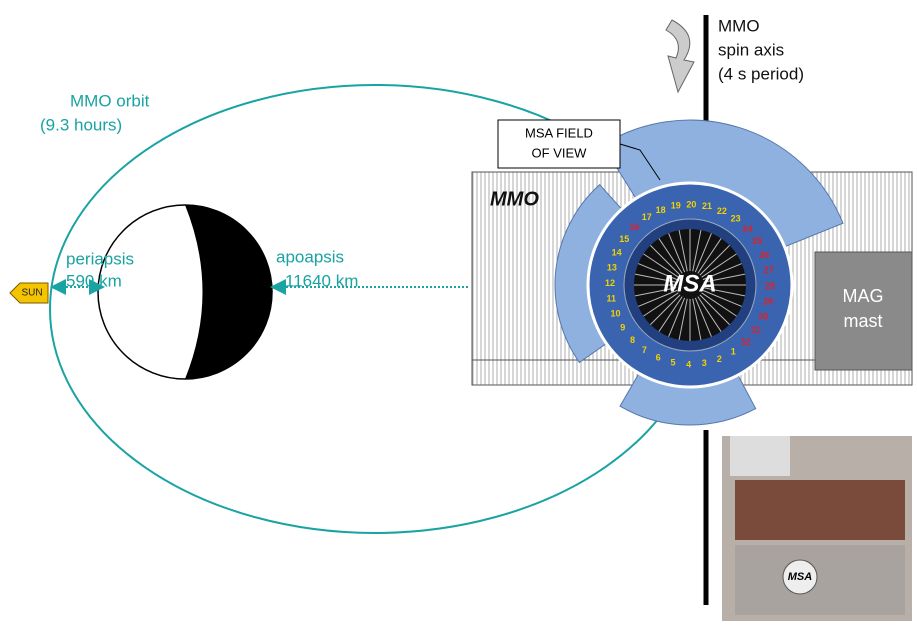 Image resolution: width=917 pixels, height=626 pixels. I want to click on sector-label: 24, so click(748, 229).